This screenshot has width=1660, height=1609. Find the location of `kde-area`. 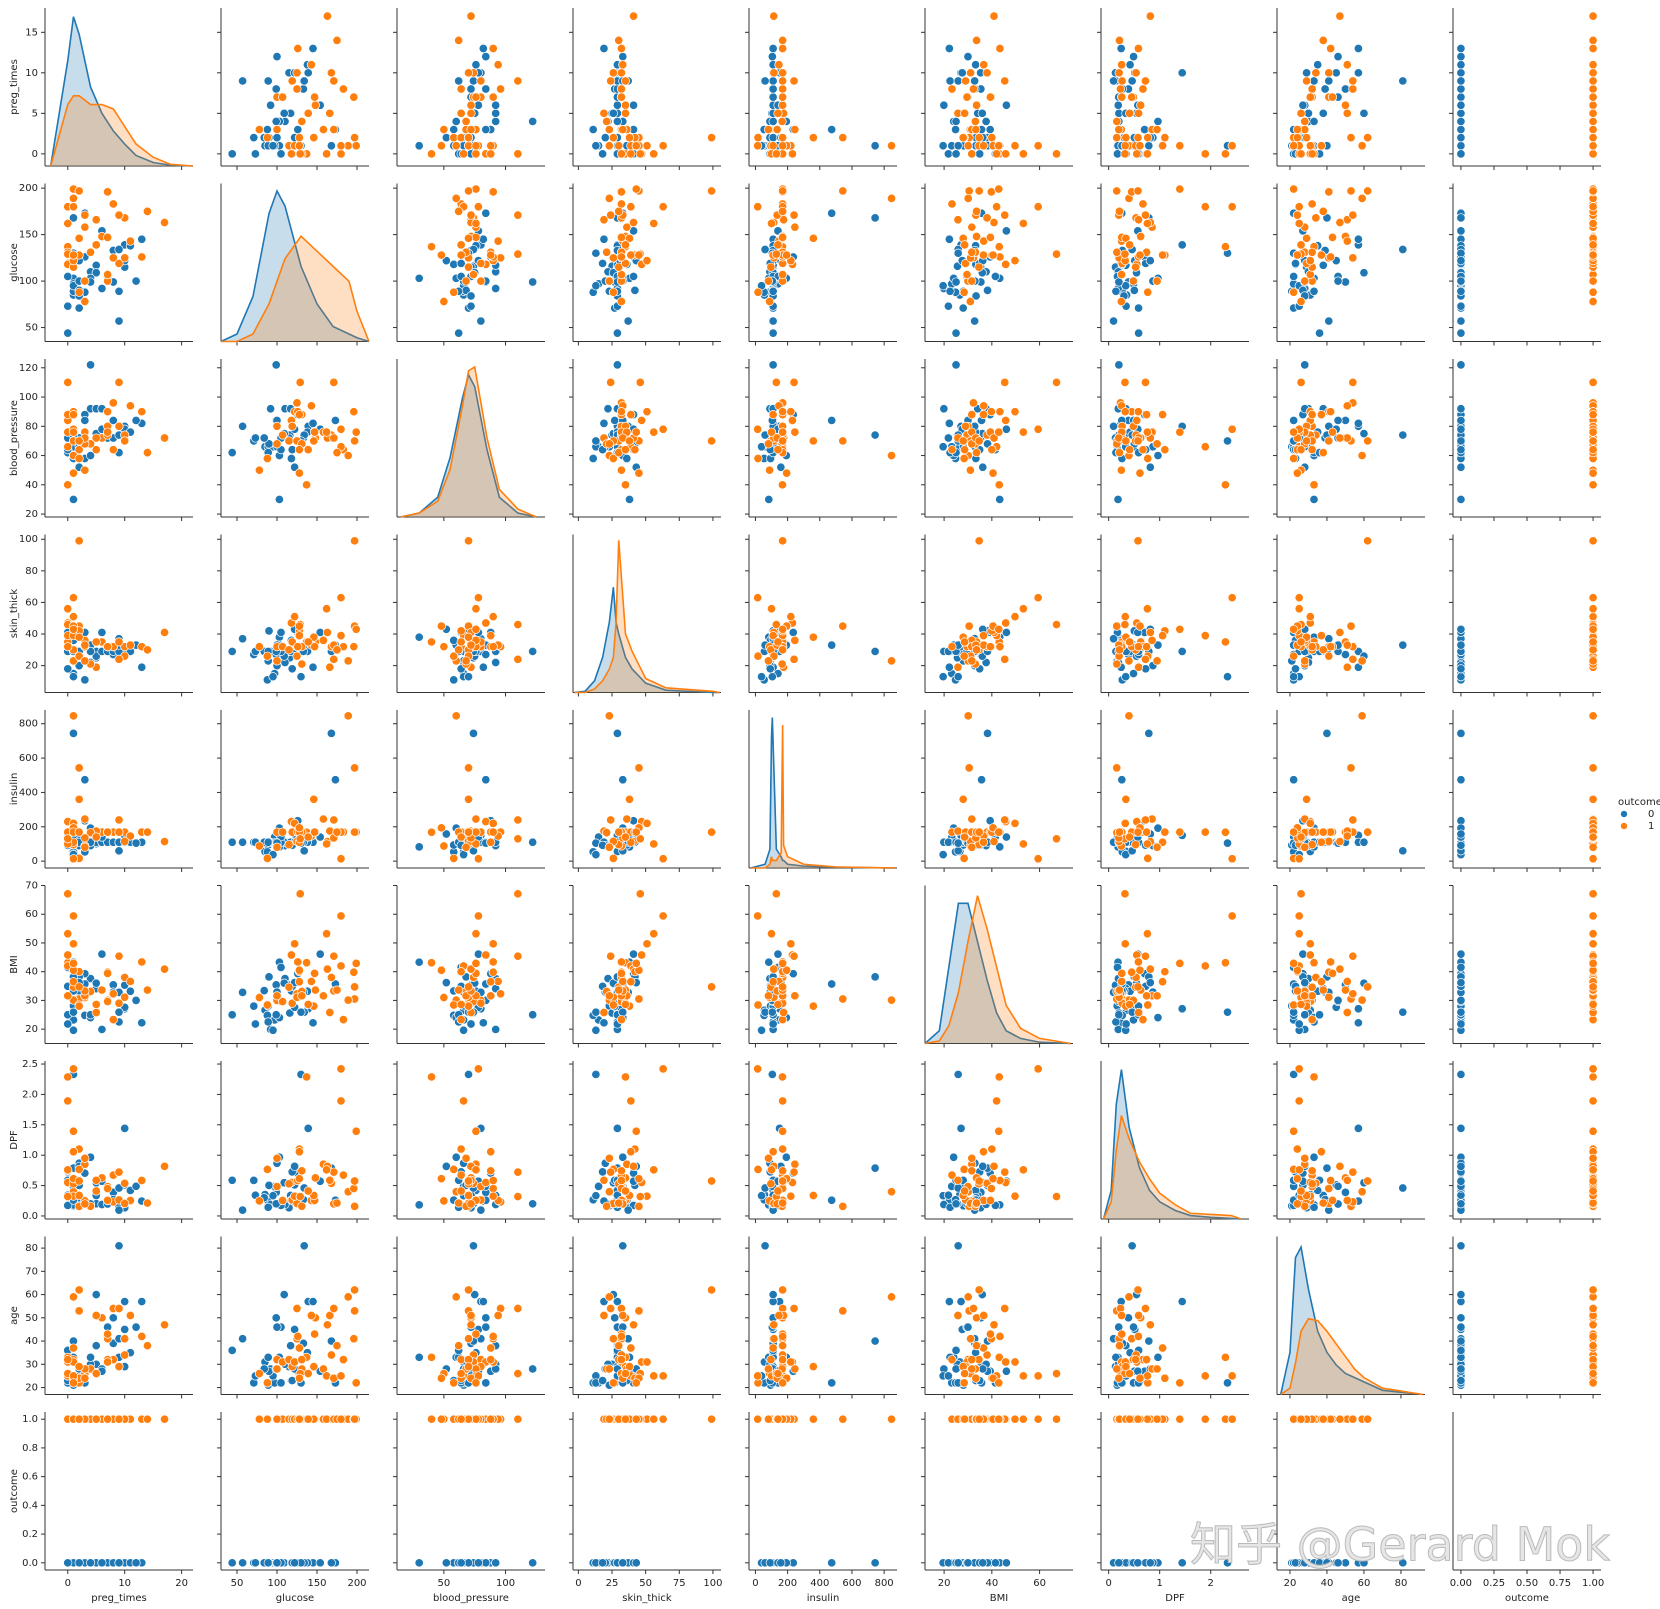

kde-area is located at coordinates (121, 91).